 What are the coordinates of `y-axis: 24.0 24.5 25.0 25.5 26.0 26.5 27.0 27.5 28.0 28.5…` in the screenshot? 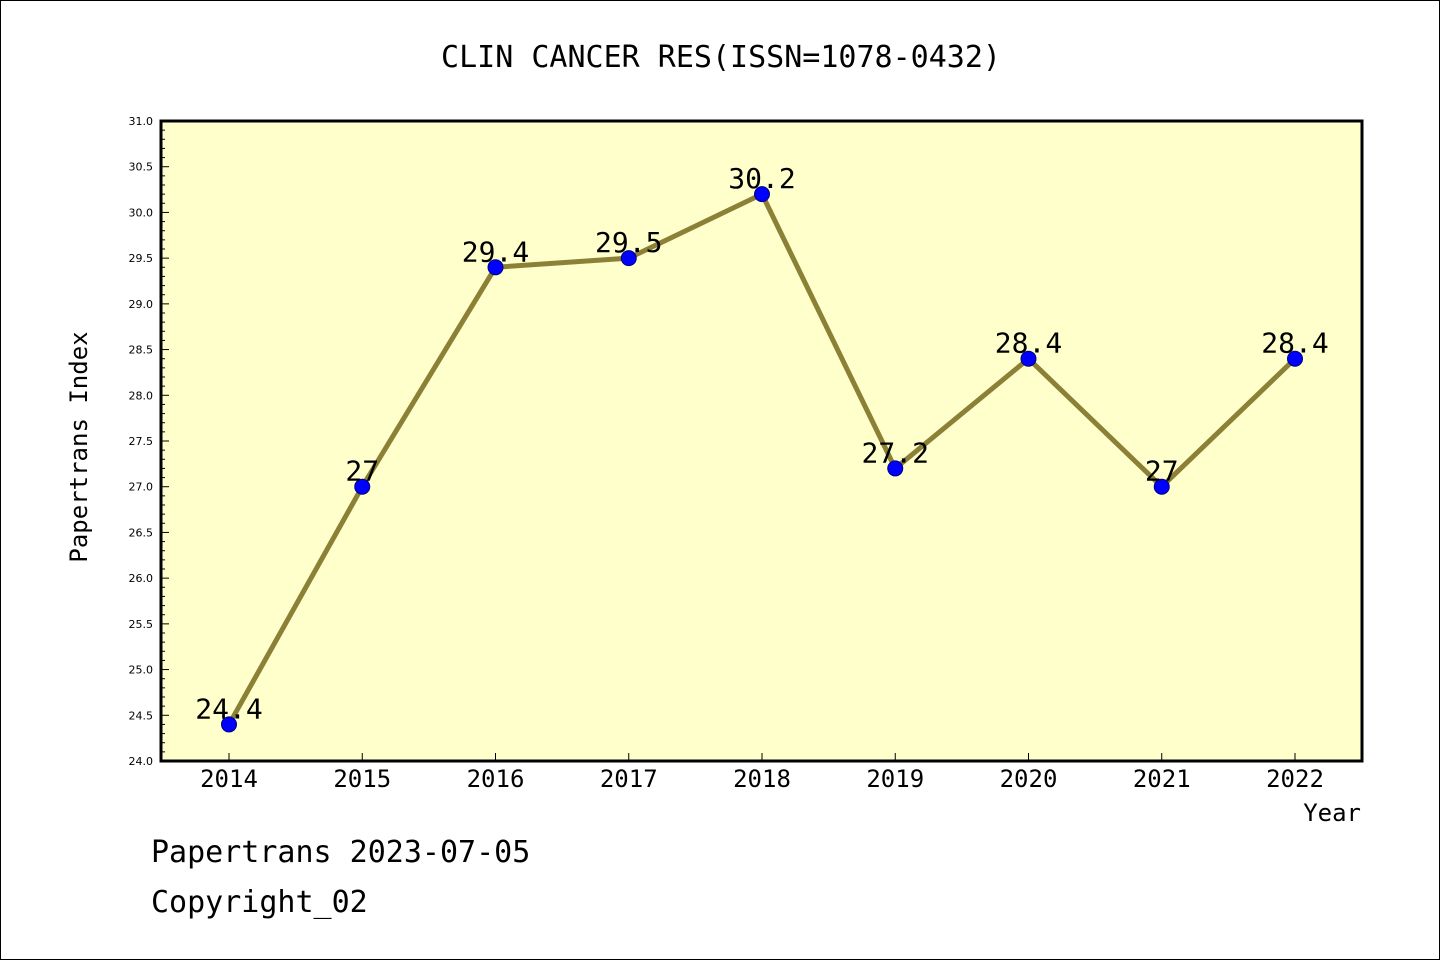 It's located at (149, 441).